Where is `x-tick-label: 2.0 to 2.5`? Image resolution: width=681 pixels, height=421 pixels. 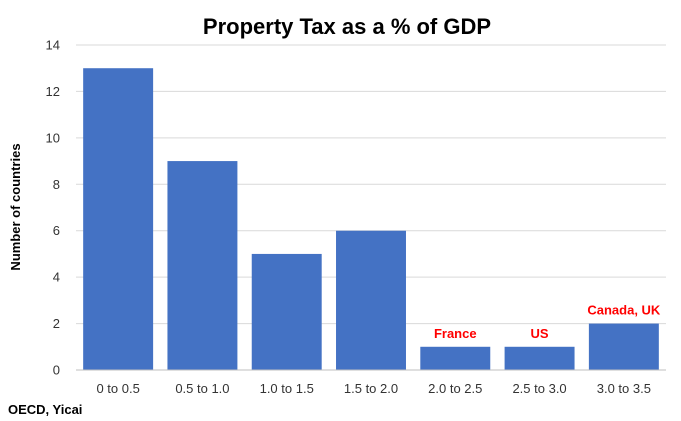
x-tick-label: 2.0 to 2.5 is located at coordinates (455, 388).